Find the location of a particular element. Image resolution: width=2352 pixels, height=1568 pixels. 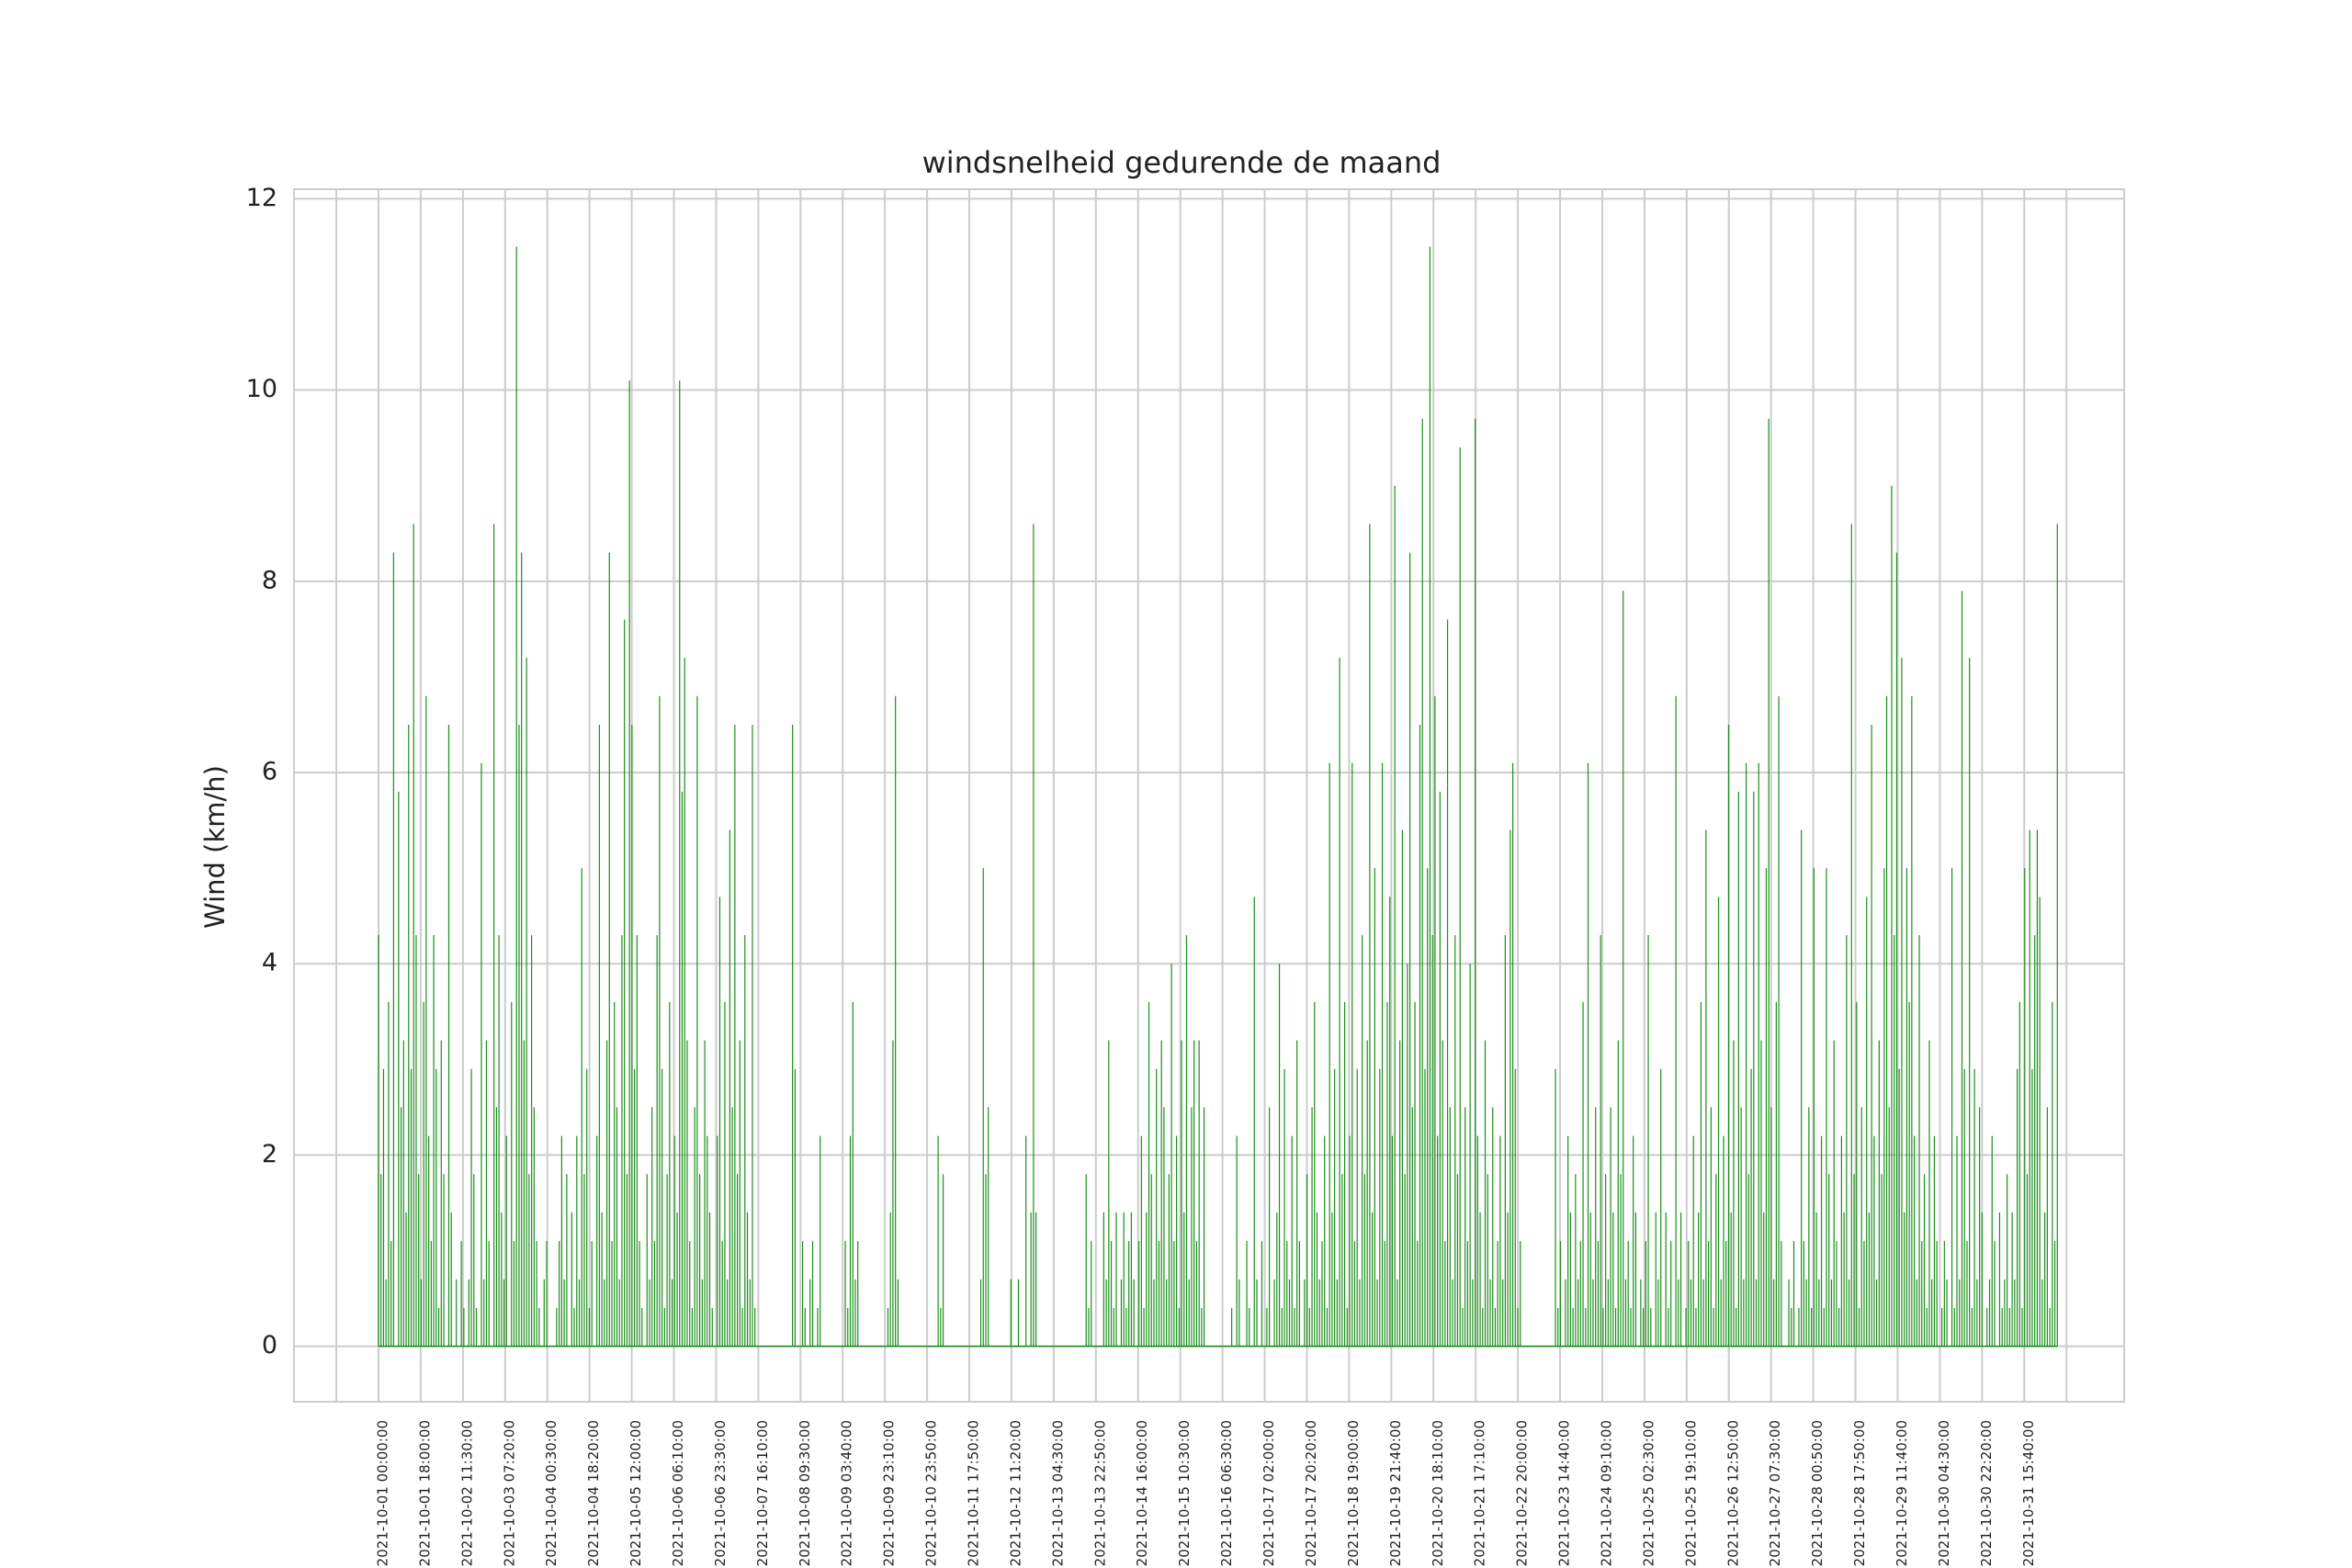

x-tick-label: 2021-10-16 06:30:00 is located at coordinates (1226, 1493).